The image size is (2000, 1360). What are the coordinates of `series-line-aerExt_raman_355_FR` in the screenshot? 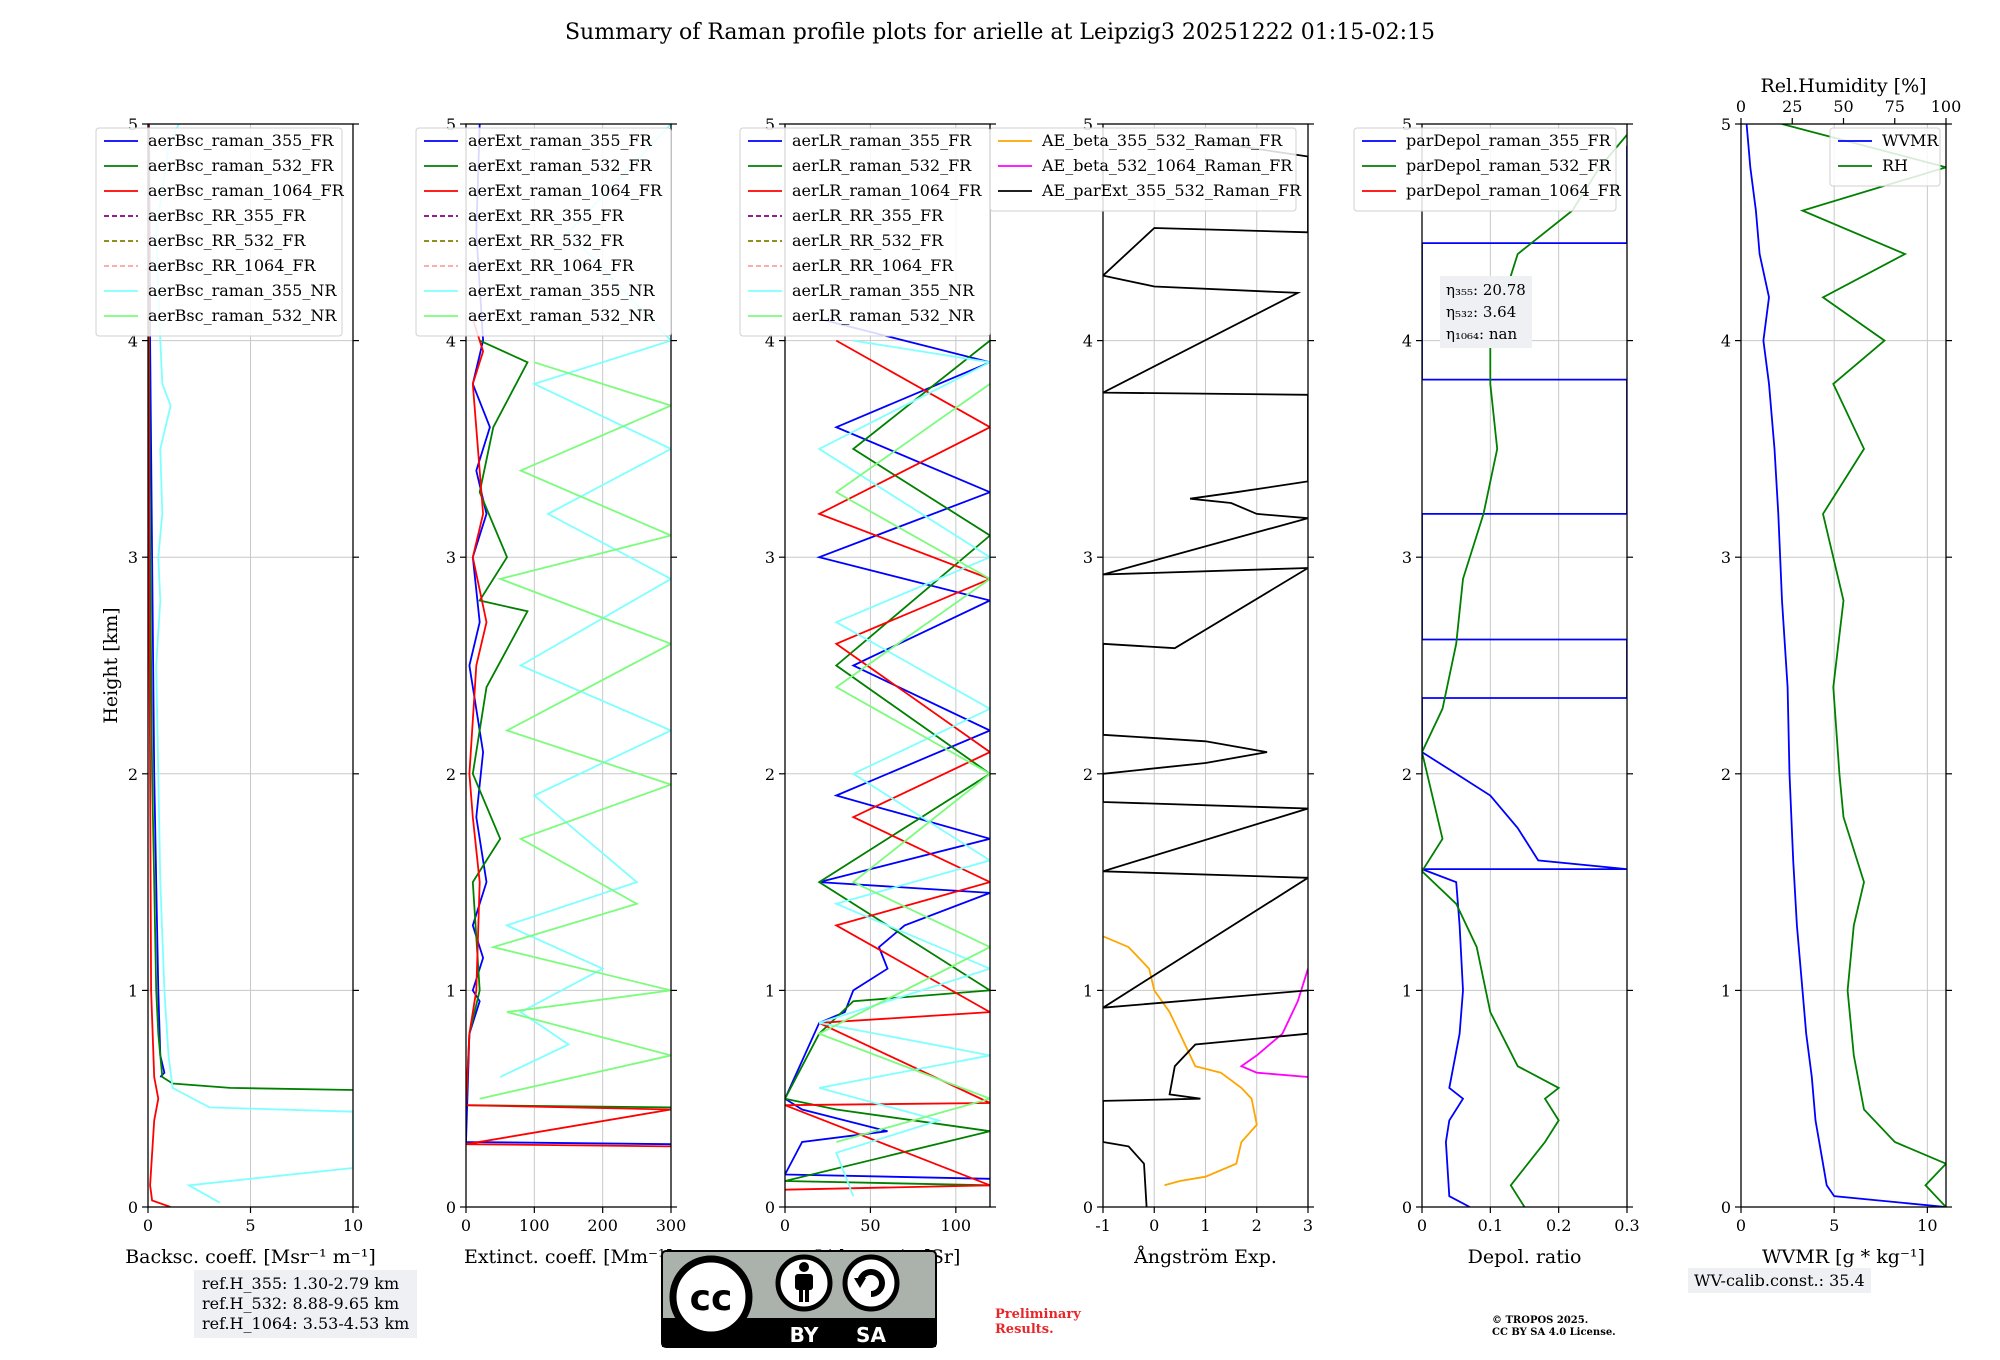 It's located at (568, 635).